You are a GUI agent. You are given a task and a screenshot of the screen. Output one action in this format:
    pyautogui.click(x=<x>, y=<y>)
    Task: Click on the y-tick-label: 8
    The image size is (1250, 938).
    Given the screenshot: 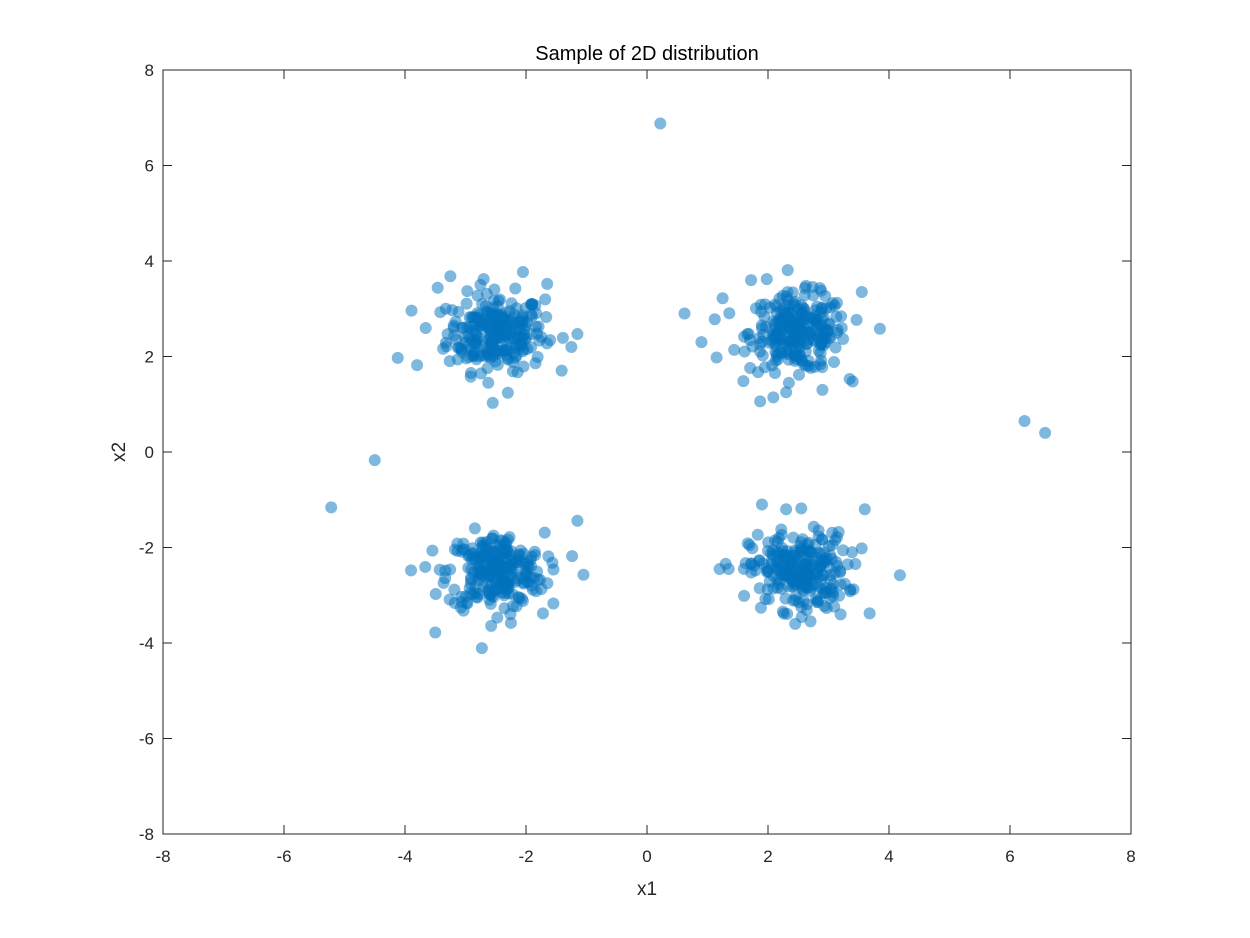 What is the action you would take?
    pyautogui.click(x=149, y=70)
    